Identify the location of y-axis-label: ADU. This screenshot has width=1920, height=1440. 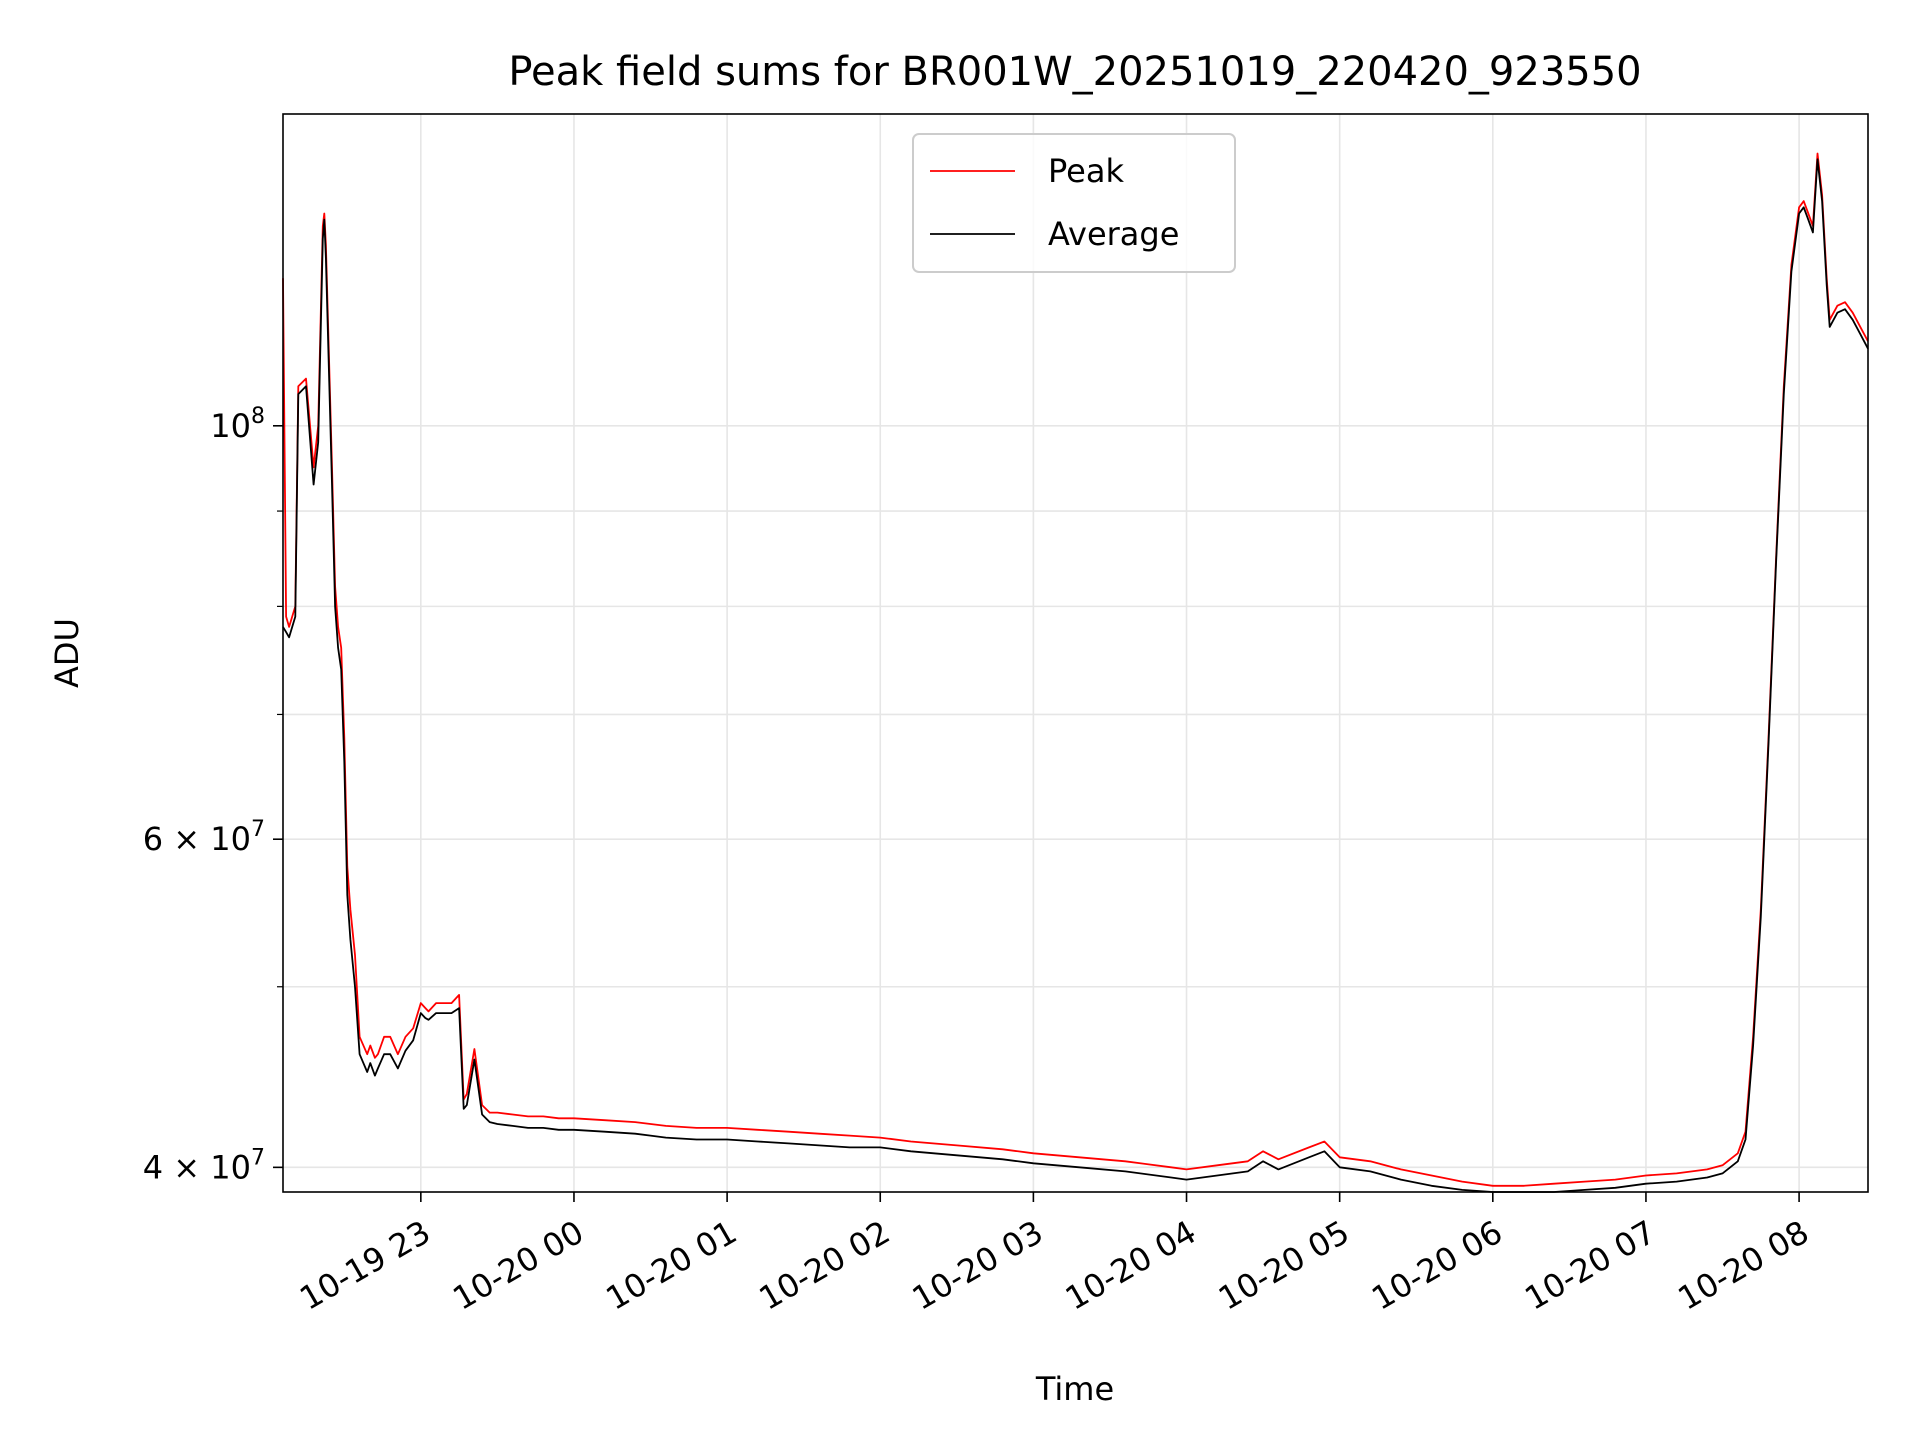
(67, 653).